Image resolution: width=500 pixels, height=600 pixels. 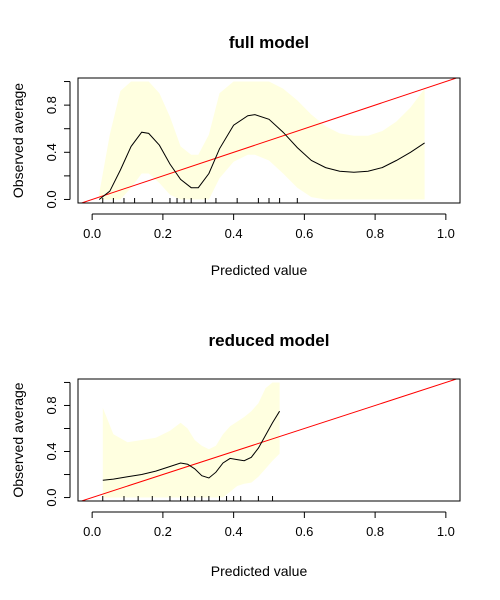 I want to click on chart-title: reduced model, so click(x=269, y=340).